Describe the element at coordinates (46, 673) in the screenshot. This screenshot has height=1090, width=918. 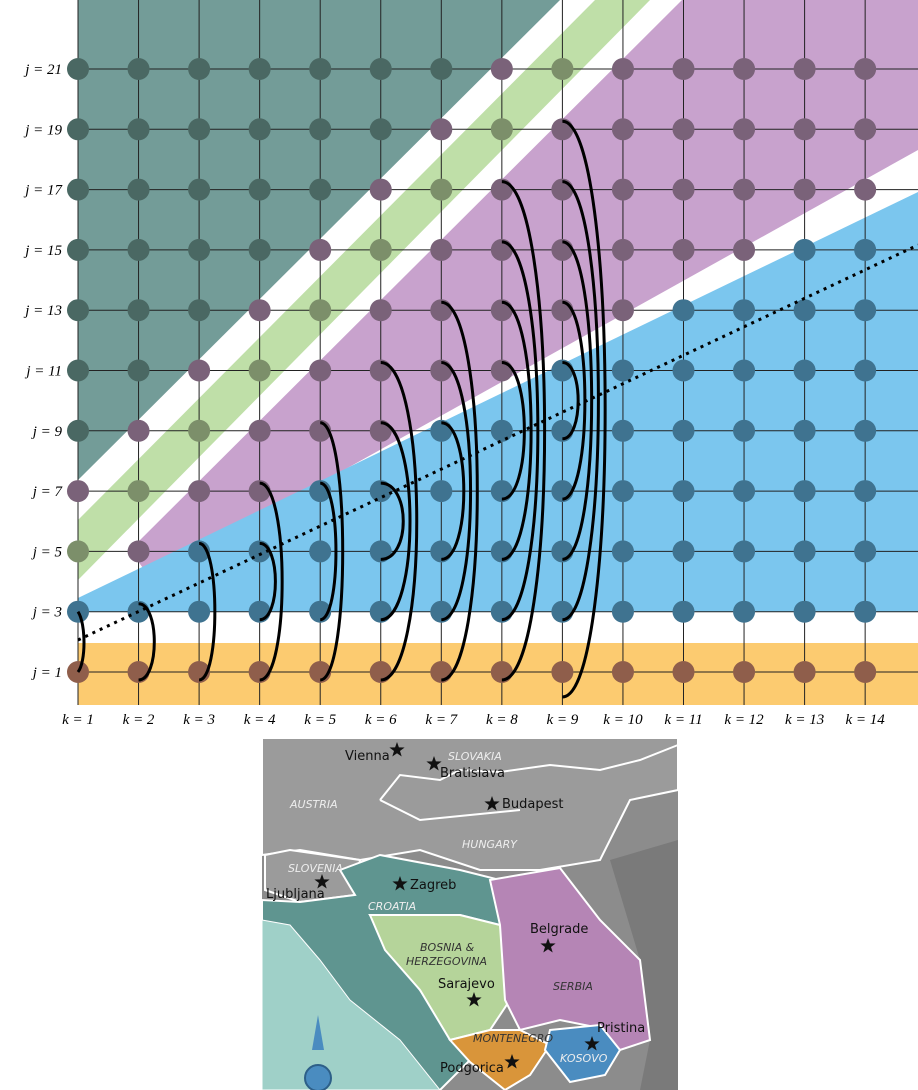
I see `row-label: j = 1` at that location.